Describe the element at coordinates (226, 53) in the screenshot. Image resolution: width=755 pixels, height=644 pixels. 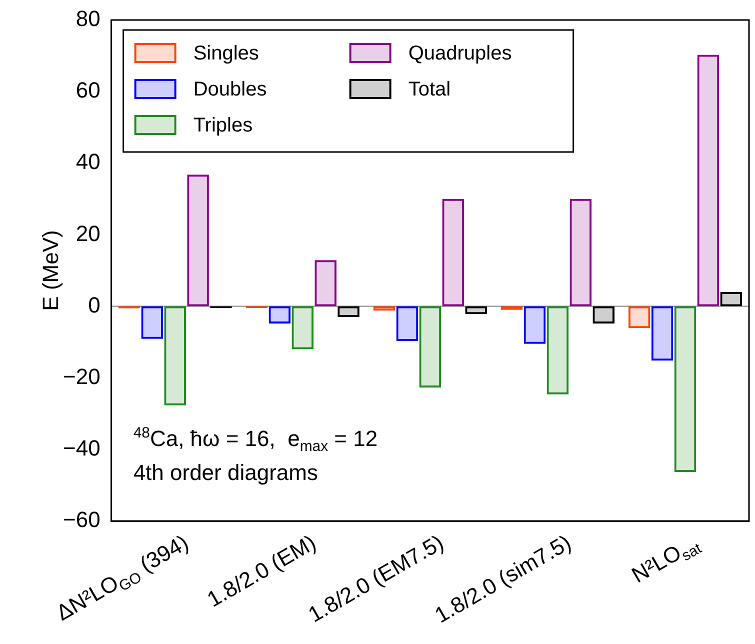
I see `legend-label: Singles` at that location.